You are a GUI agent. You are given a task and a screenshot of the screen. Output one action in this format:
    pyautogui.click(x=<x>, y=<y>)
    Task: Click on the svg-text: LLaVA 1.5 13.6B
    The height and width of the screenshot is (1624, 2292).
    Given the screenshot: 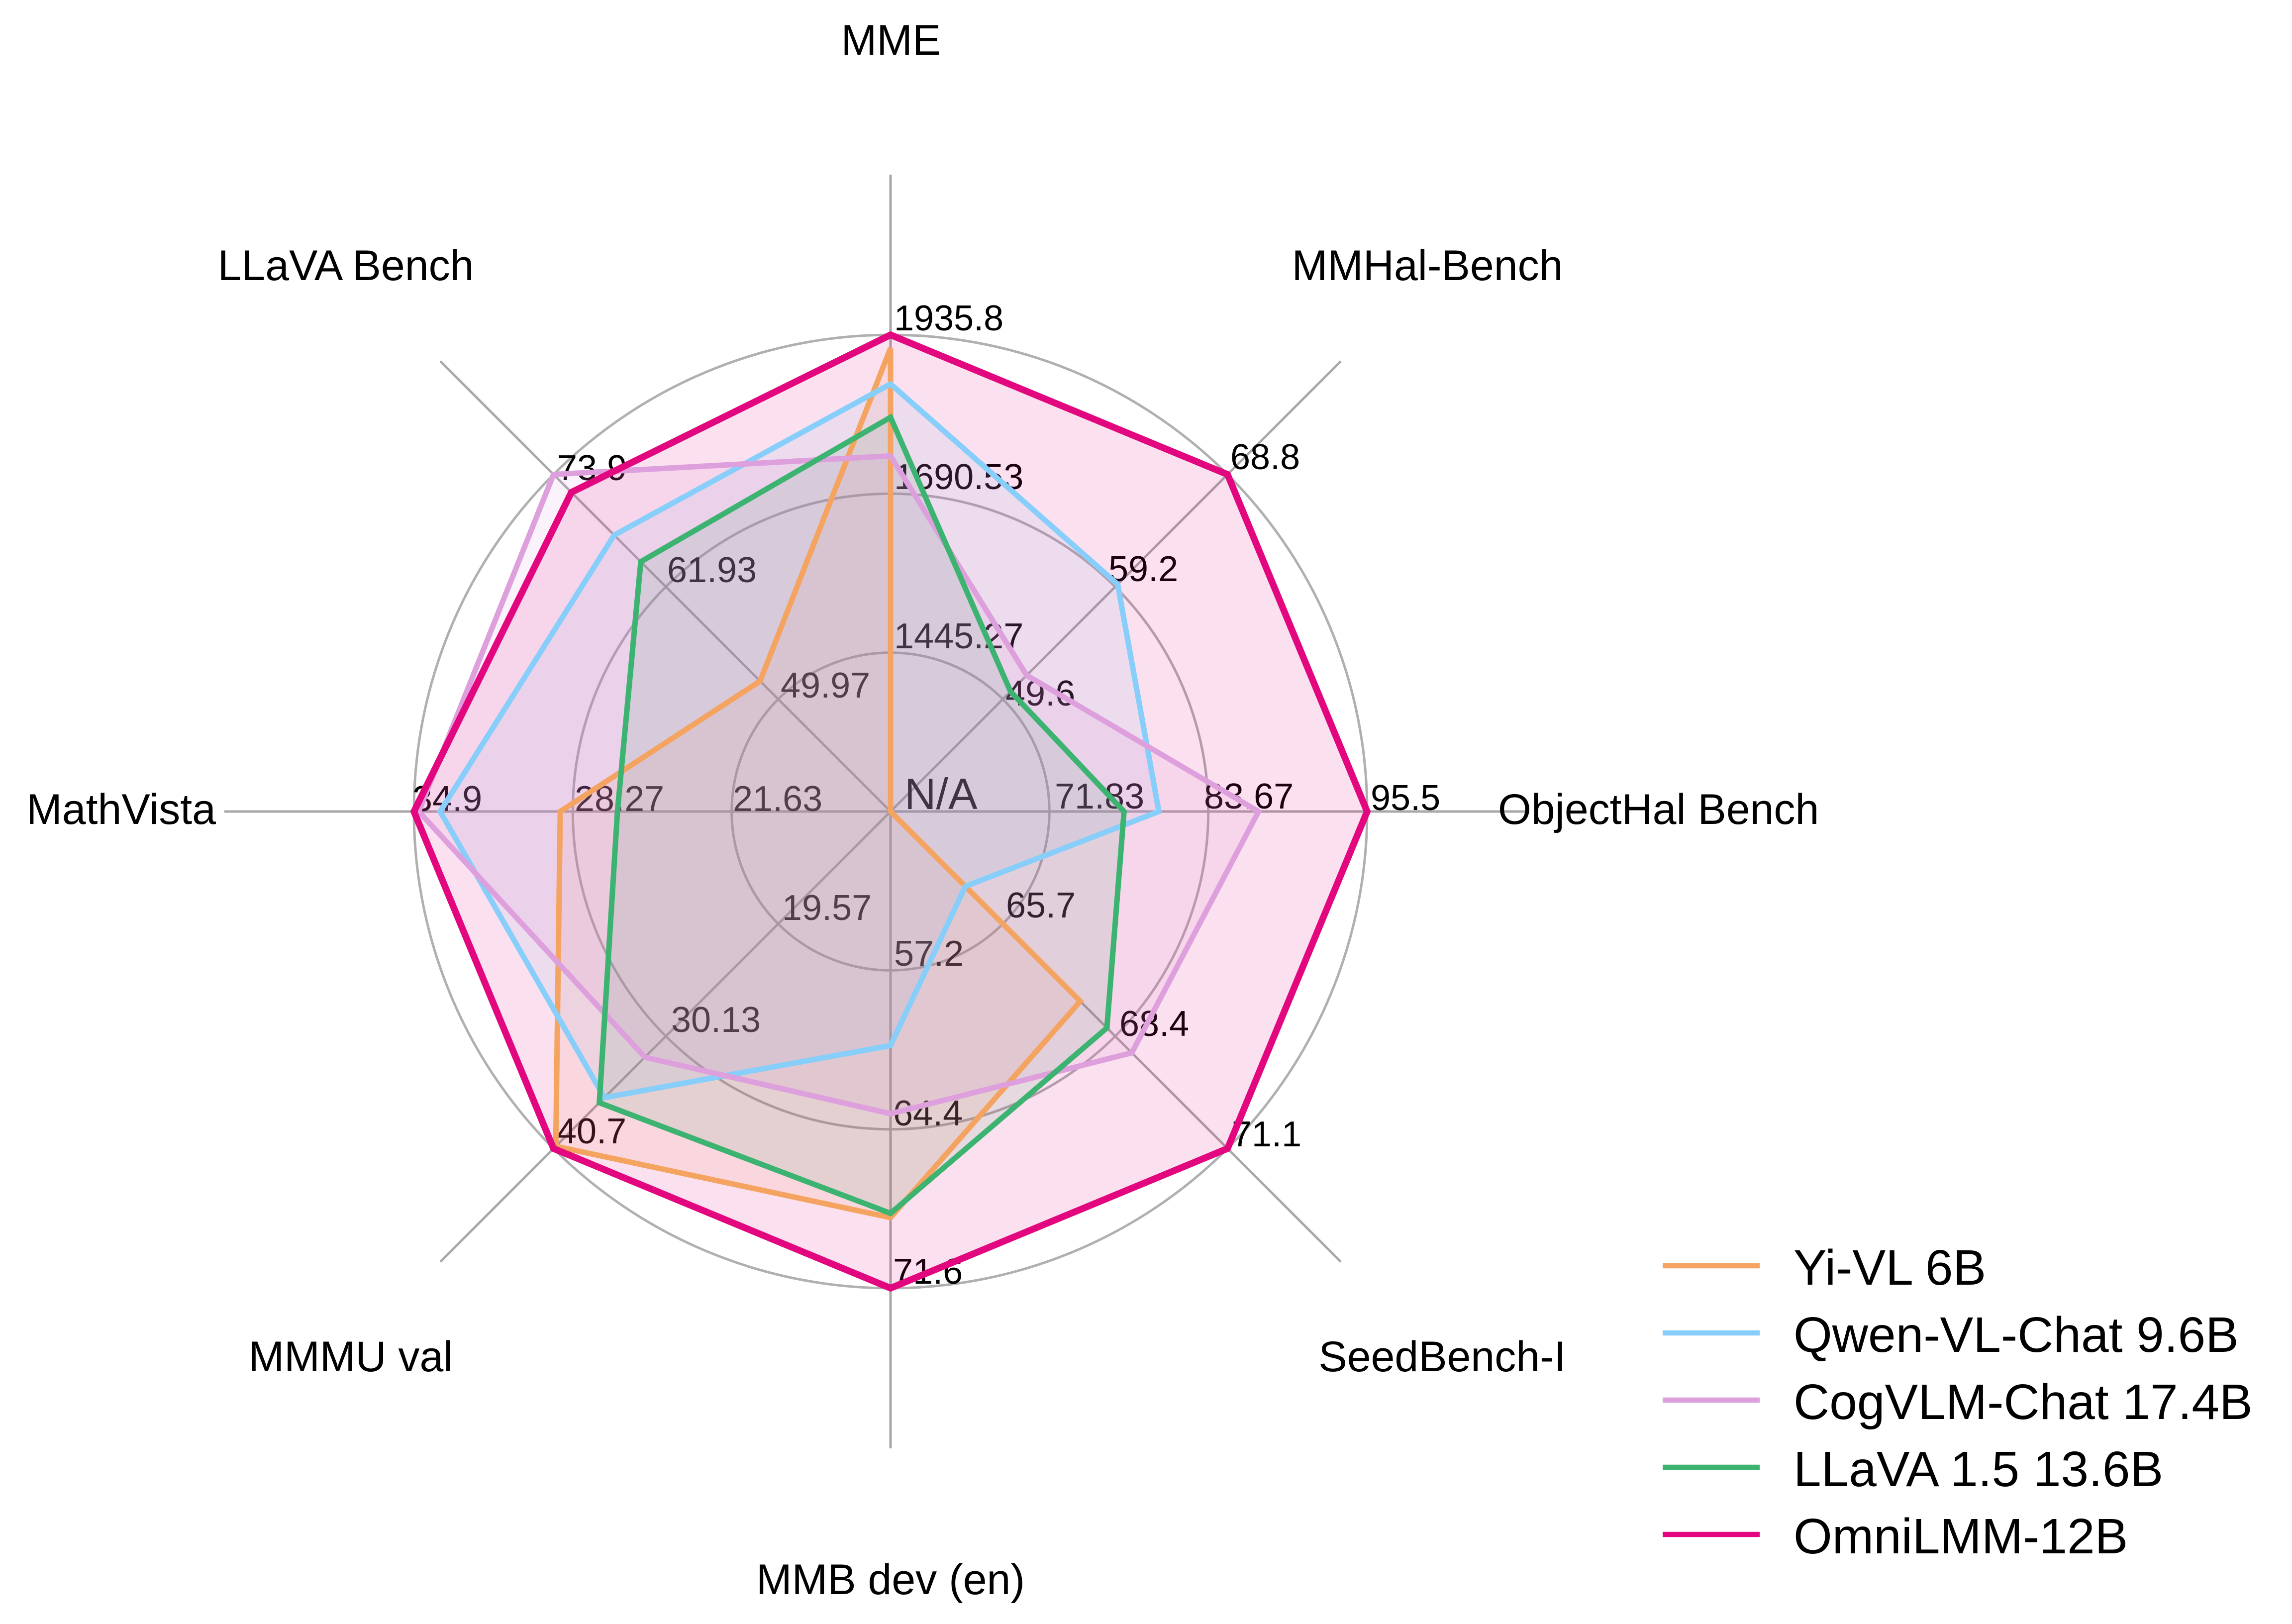 What is the action you would take?
    pyautogui.click(x=1979, y=1469)
    